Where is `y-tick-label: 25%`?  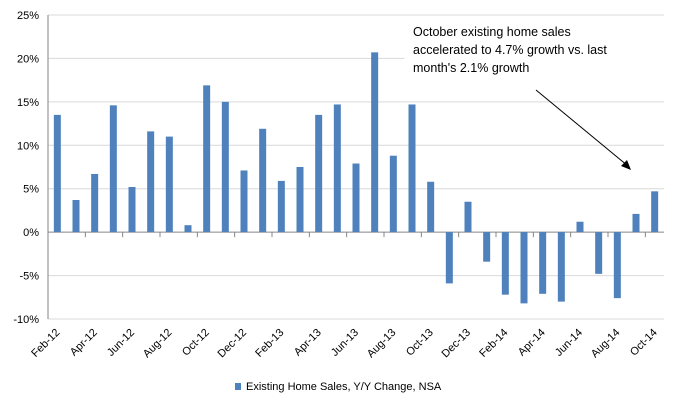
y-tick-label: 25% is located at coordinates (28, 16).